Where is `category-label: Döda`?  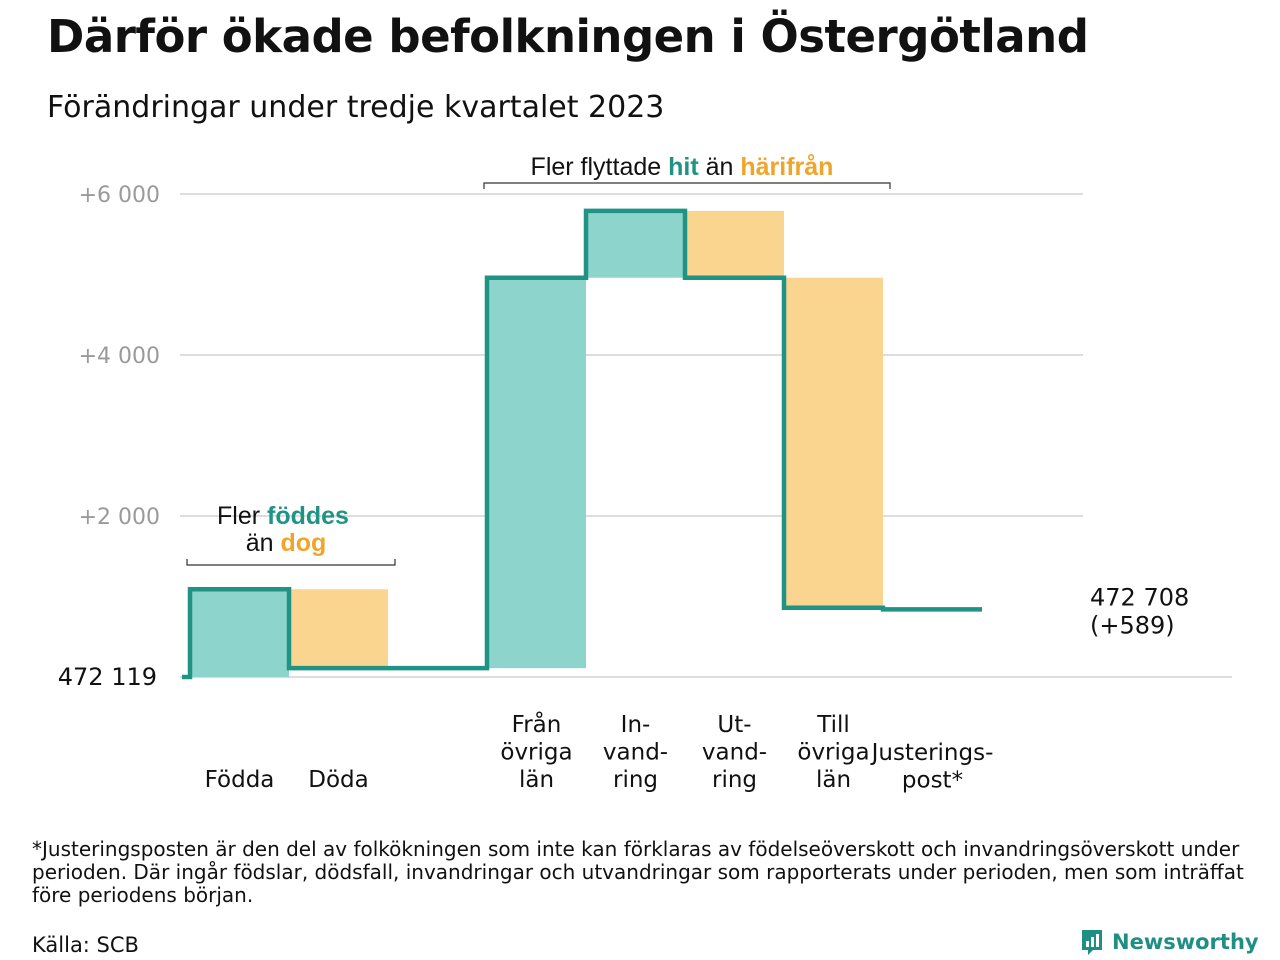 category-label: Döda is located at coordinates (338, 780).